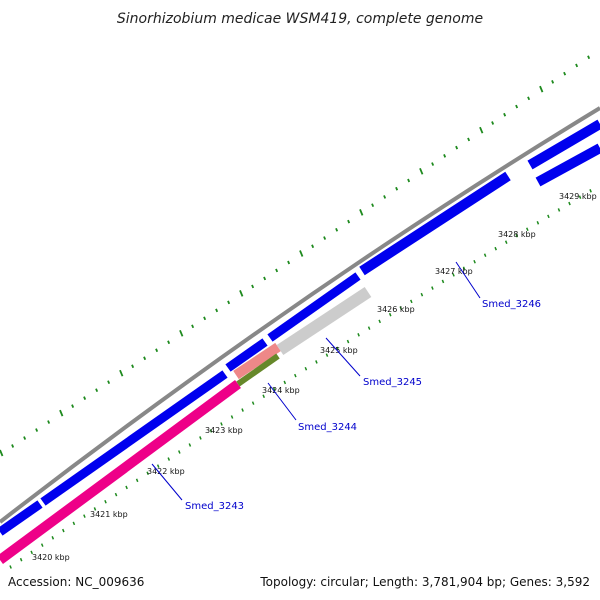 The image size is (600, 600). Describe the element at coordinates (511, 304) in the screenshot. I see `gene-label: Smed_3246` at that location.